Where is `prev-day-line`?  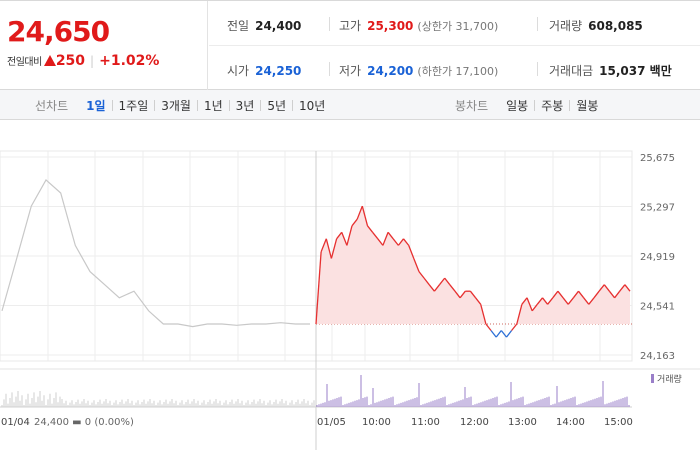 prev-day-line is located at coordinates (155, 253).